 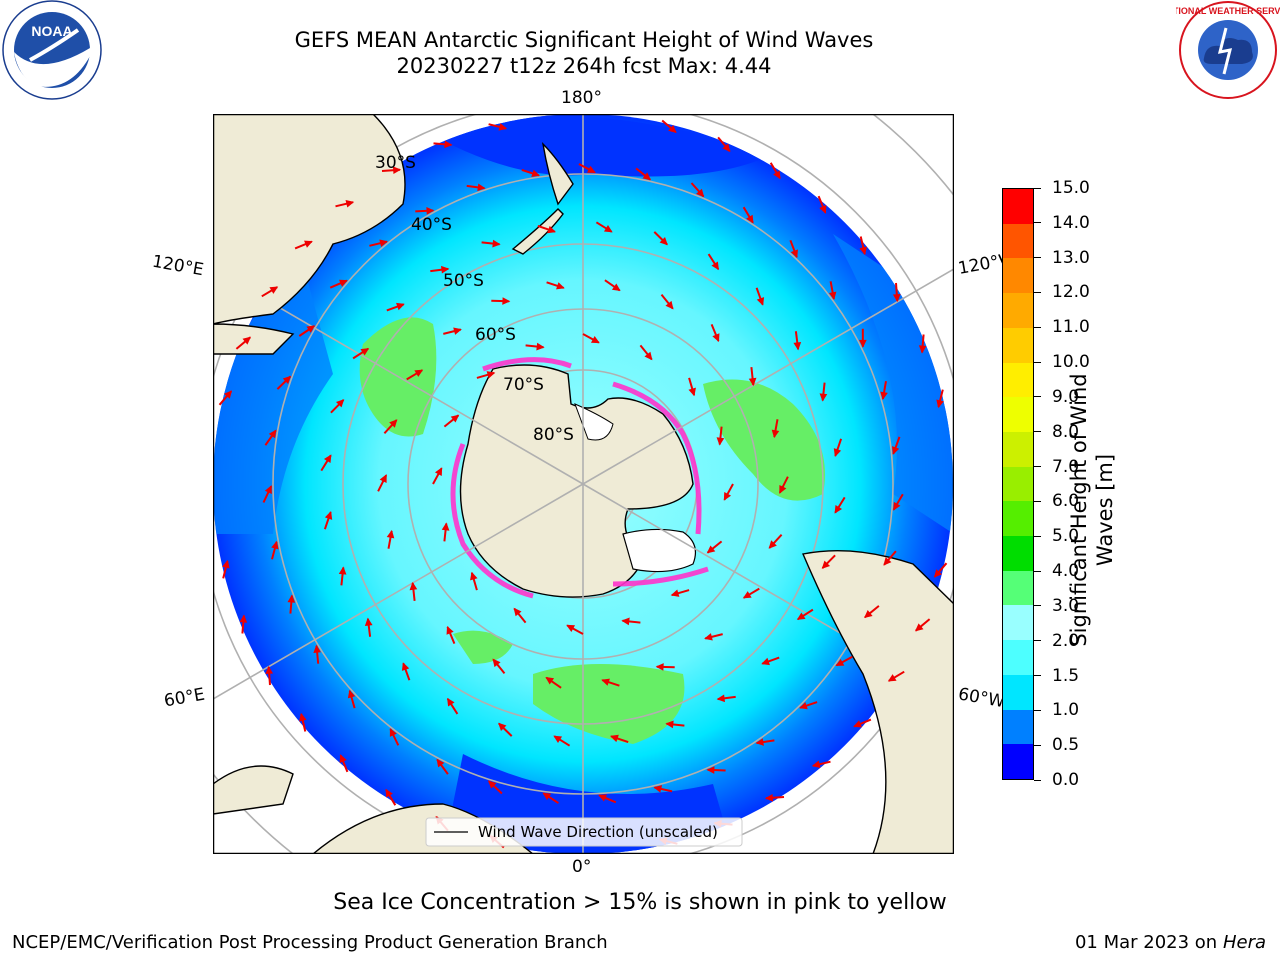 I want to click on chart-subtitle: 20230227 t12z 264h fcst Max: 4.44, so click(x=584, y=66).